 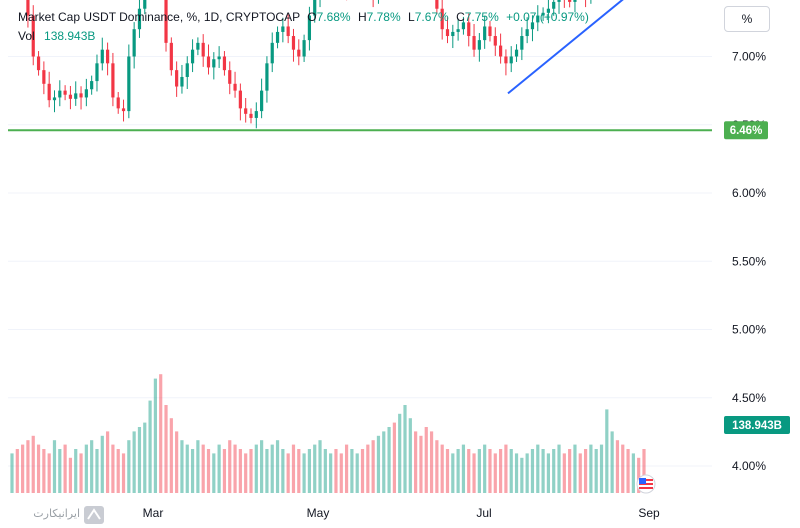 What do you see at coordinates (646, 484) in the screenshot?
I see `us-flag-icon` at bounding box center [646, 484].